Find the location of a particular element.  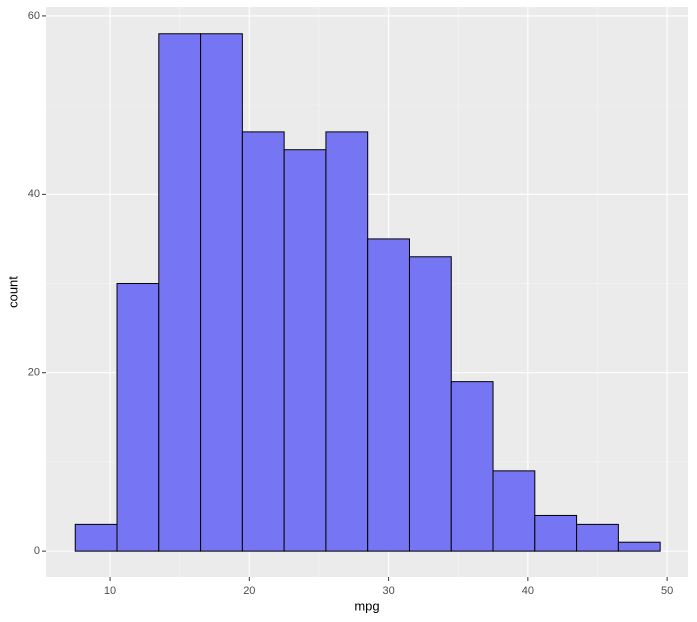

x-tick-label: 40 is located at coordinates (528, 591).